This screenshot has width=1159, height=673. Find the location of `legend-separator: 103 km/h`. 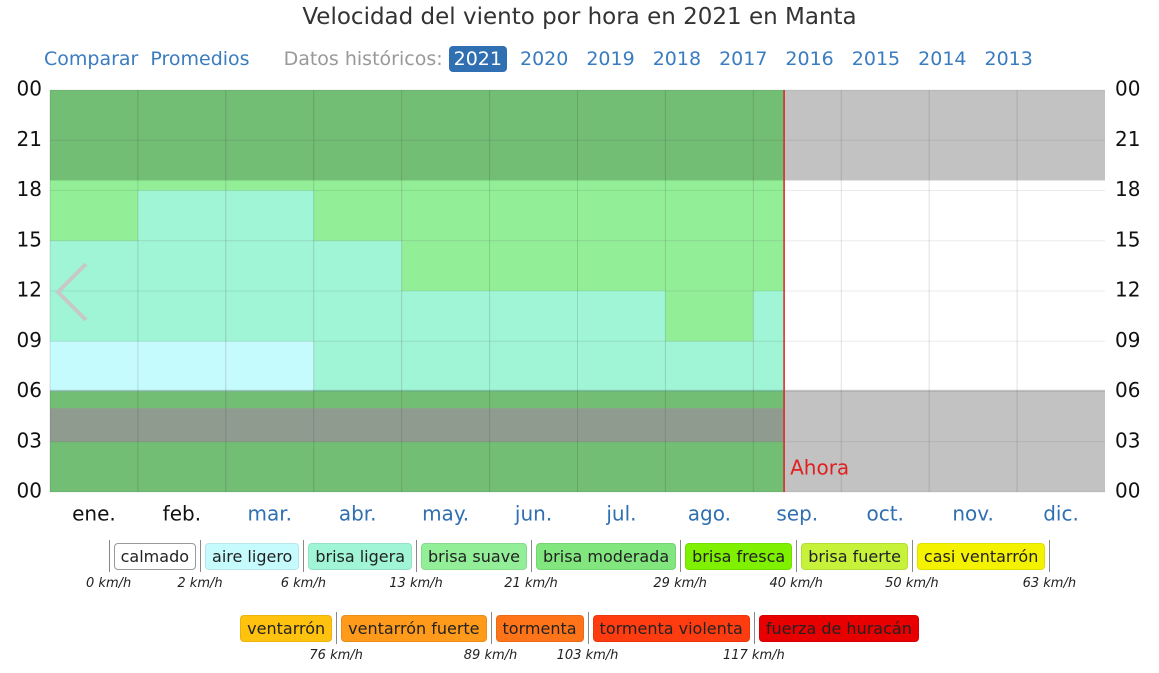

legend-separator: 103 km/h is located at coordinates (587, 637).